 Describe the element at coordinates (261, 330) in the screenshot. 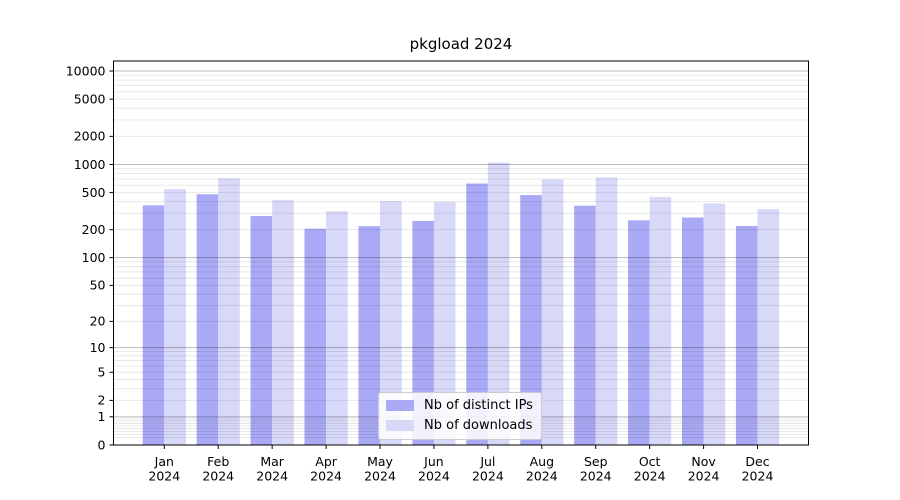

I see `bar-ips-mar` at that location.